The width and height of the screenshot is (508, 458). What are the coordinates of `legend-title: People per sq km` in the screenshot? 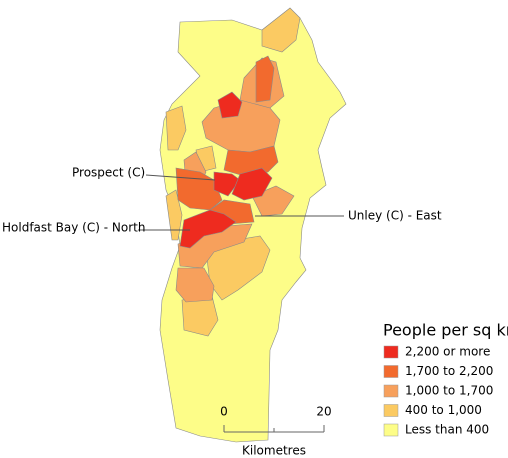 It's located at (445, 330).